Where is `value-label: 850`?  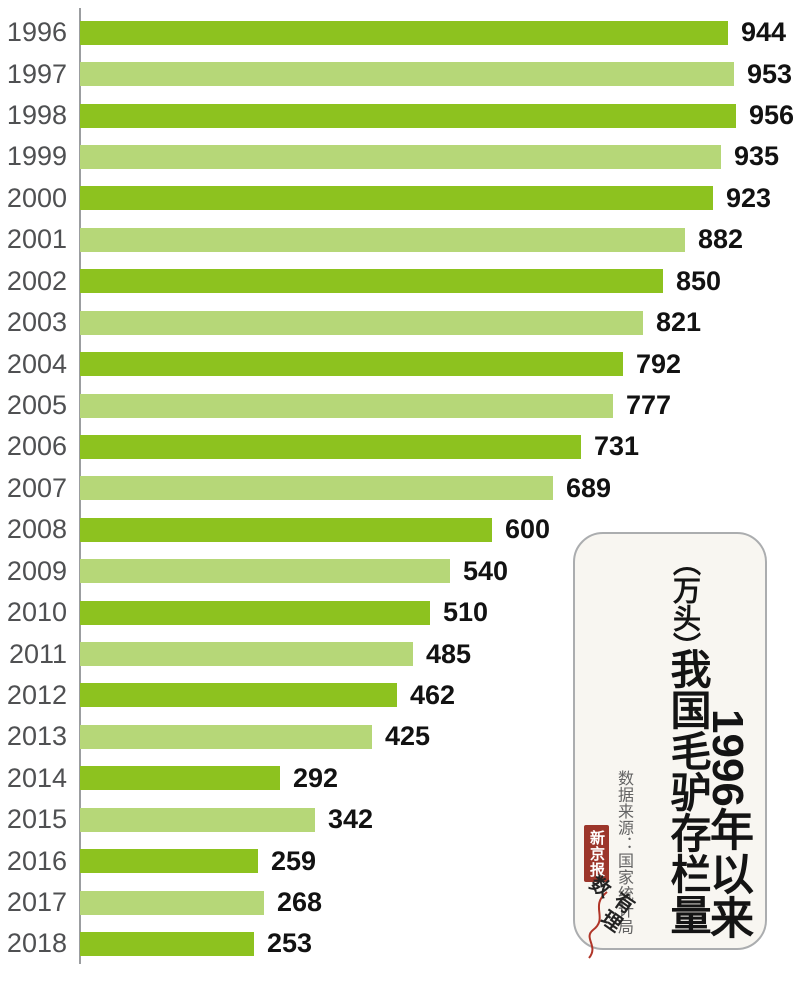
value-label: 850 is located at coordinates (699, 280).